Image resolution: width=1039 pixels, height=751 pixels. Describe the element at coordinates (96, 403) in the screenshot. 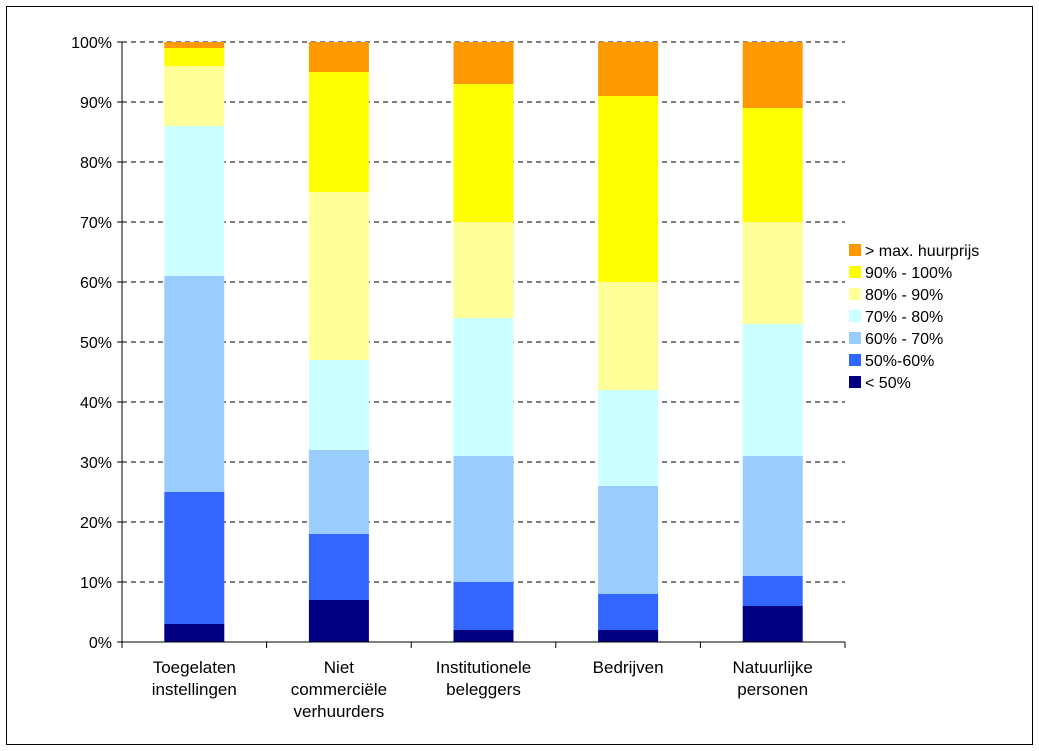

I see `y-tick-label: 40%` at that location.